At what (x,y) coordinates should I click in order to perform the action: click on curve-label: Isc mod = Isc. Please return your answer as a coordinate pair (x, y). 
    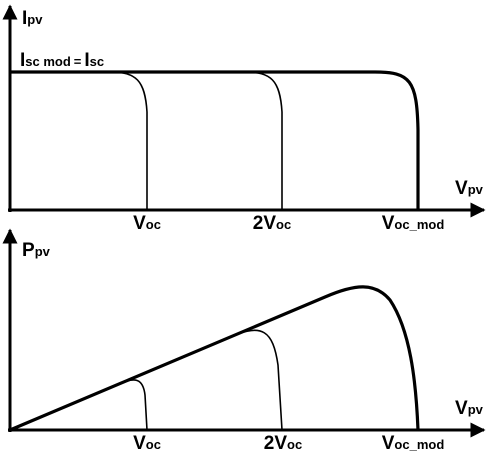
    Looking at the image, I should click on (62, 60).